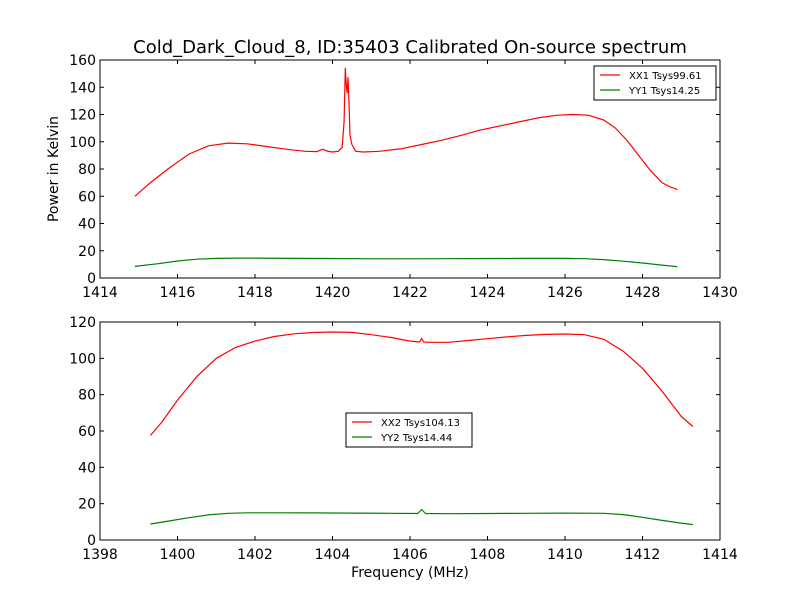 This screenshot has height=600, width=800. Describe the element at coordinates (87, 225) in the screenshot. I see `top-y-tick-label: 40` at that location.